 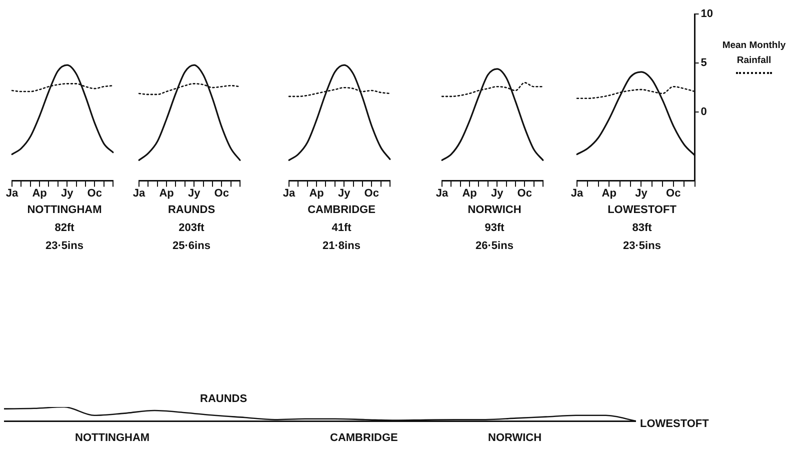 I want to click on text: 21·8ins, so click(x=342, y=246).